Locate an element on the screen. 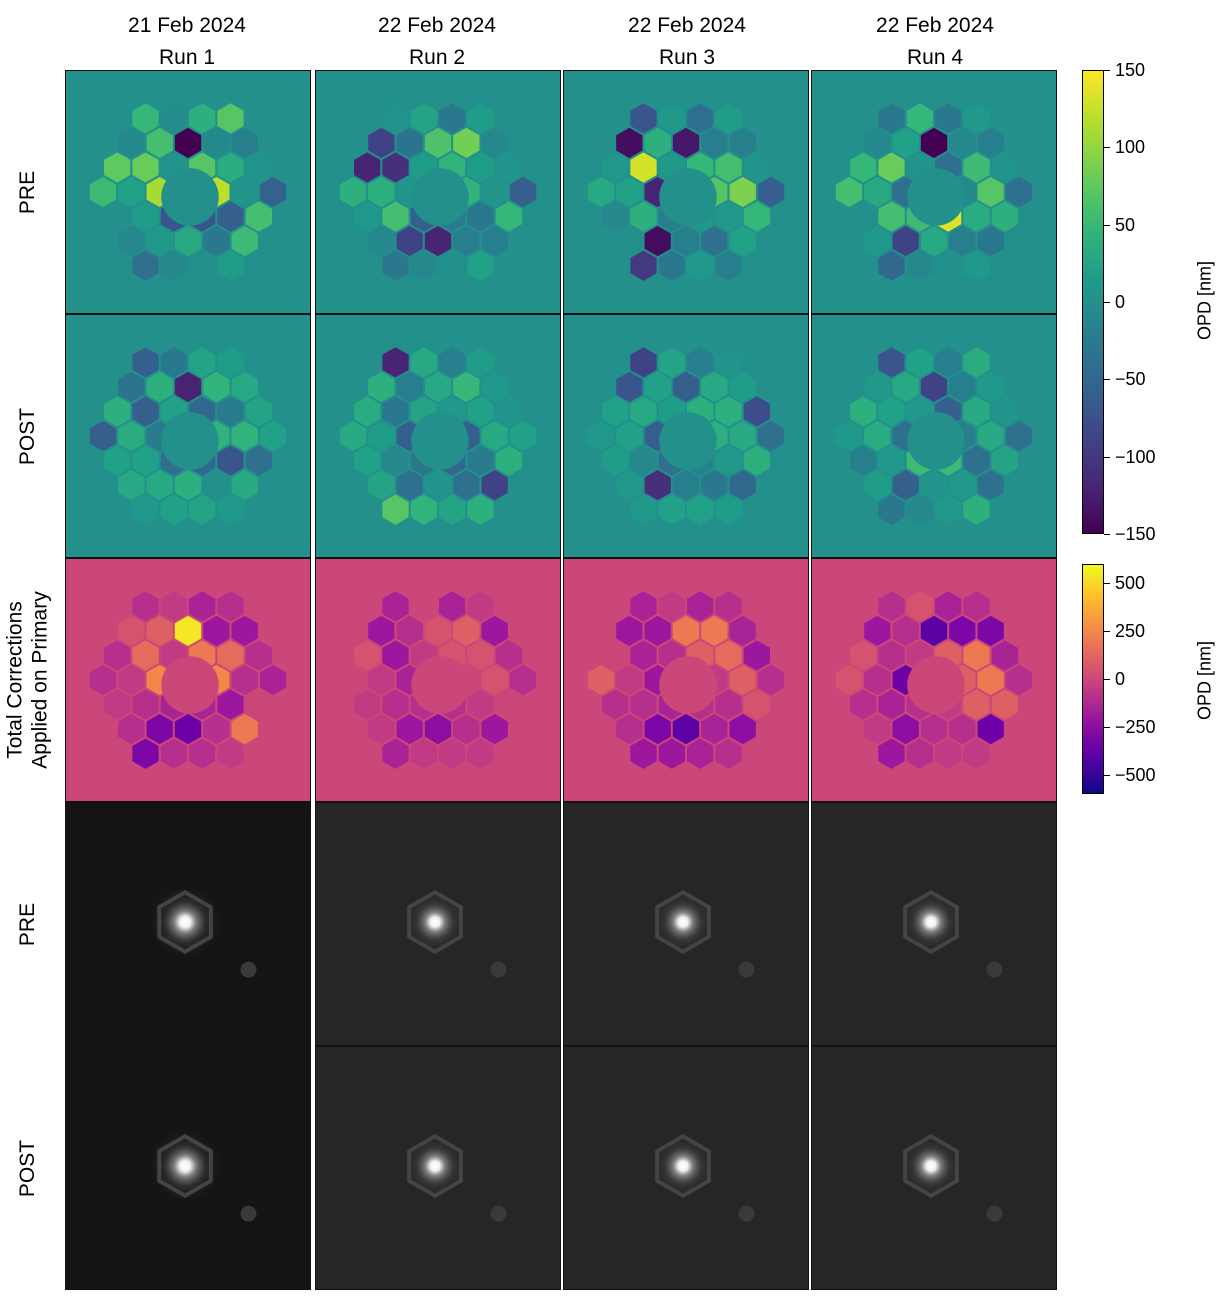 This screenshot has height=1299, width=1217. panel-r3-c3 is located at coordinates (686, 680).